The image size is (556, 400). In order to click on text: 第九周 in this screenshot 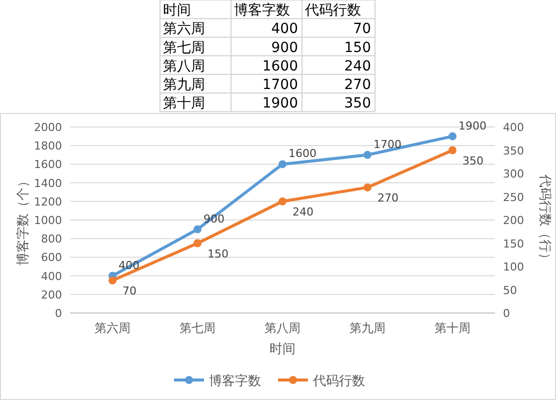, I will do `click(184, 85)`.